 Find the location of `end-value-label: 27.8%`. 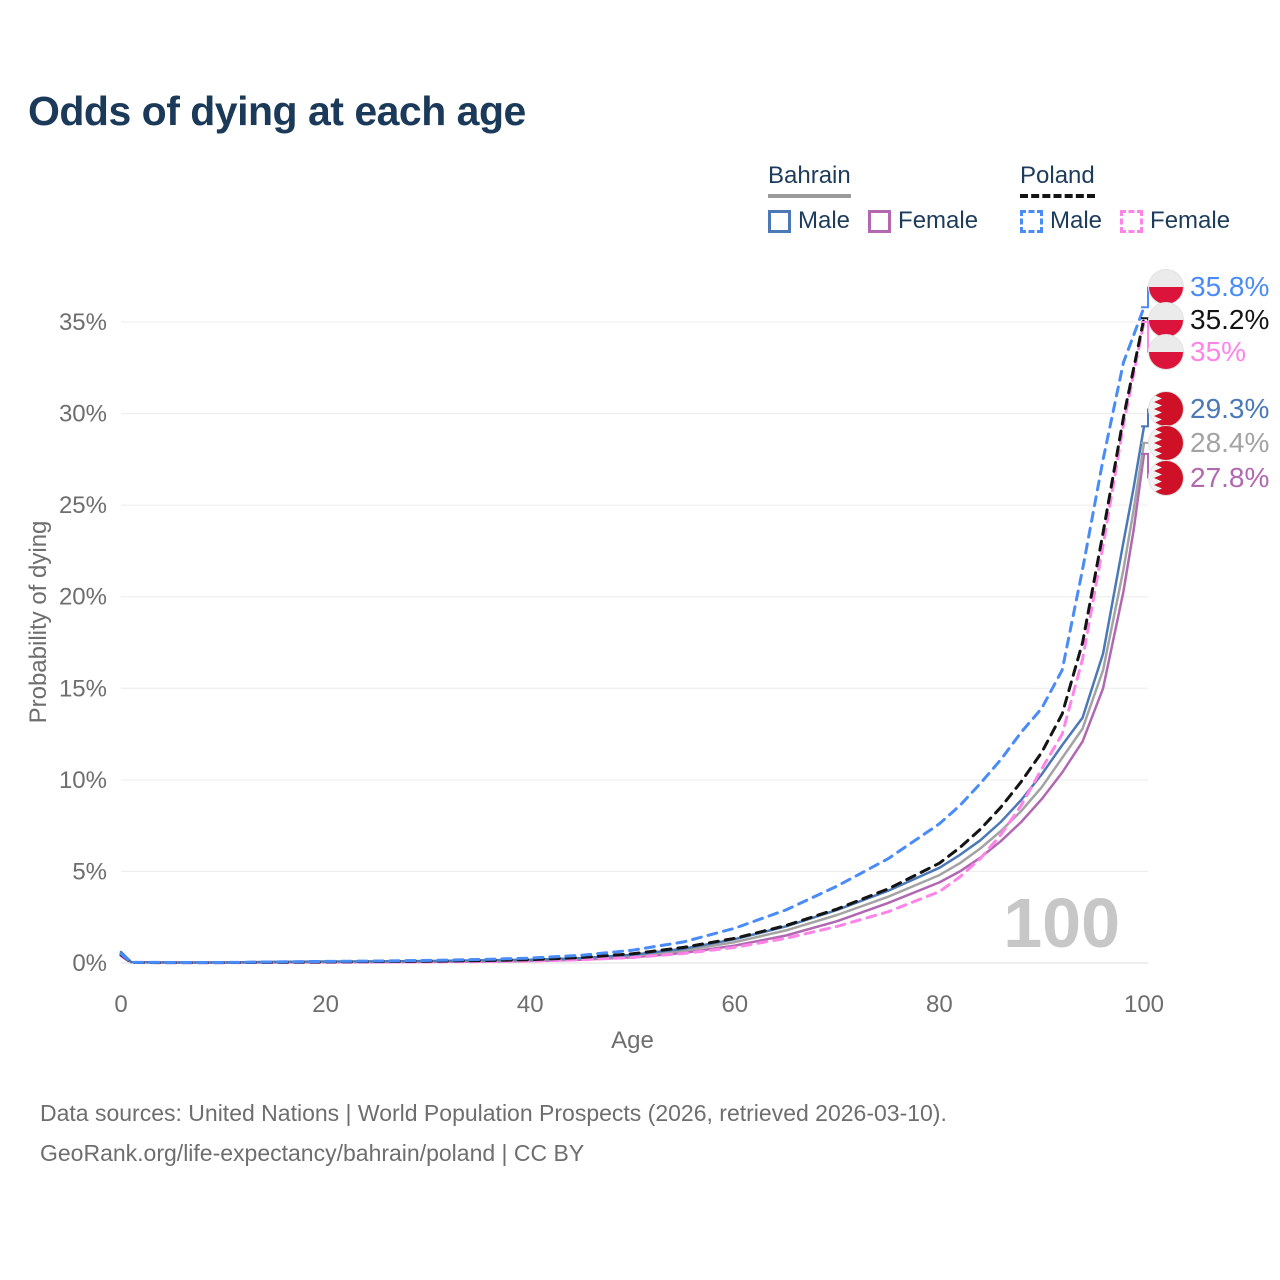

end-value-label: 27.8% is located at coordinates (1229, 477).